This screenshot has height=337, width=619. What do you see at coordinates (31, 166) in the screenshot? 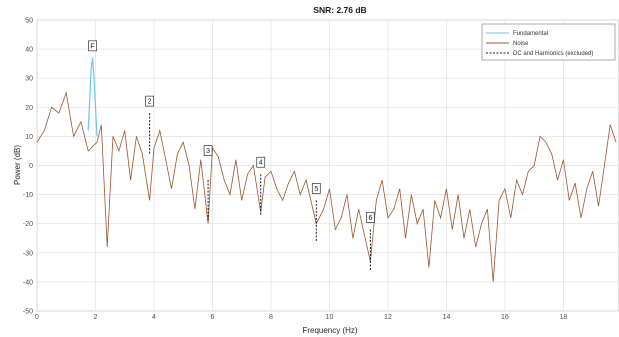
I see `y-tick-label: 0` at bounding box center [31, 166].